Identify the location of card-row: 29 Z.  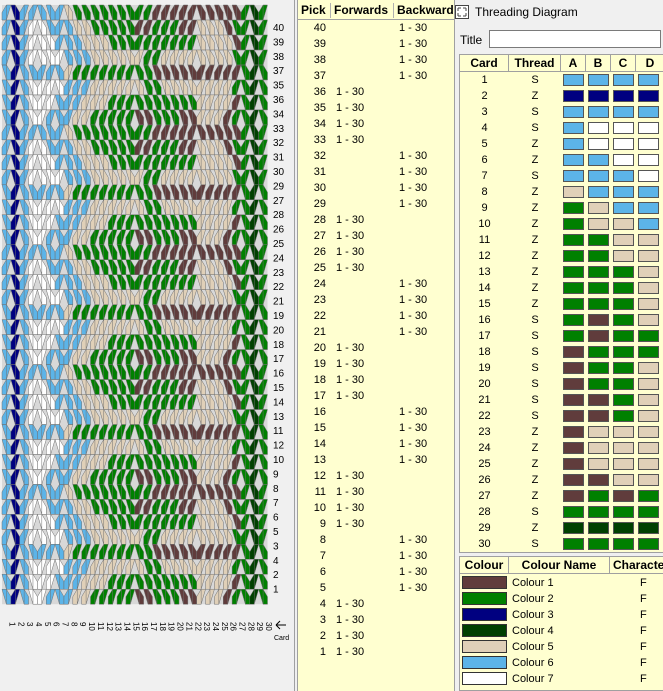
(561, 528).